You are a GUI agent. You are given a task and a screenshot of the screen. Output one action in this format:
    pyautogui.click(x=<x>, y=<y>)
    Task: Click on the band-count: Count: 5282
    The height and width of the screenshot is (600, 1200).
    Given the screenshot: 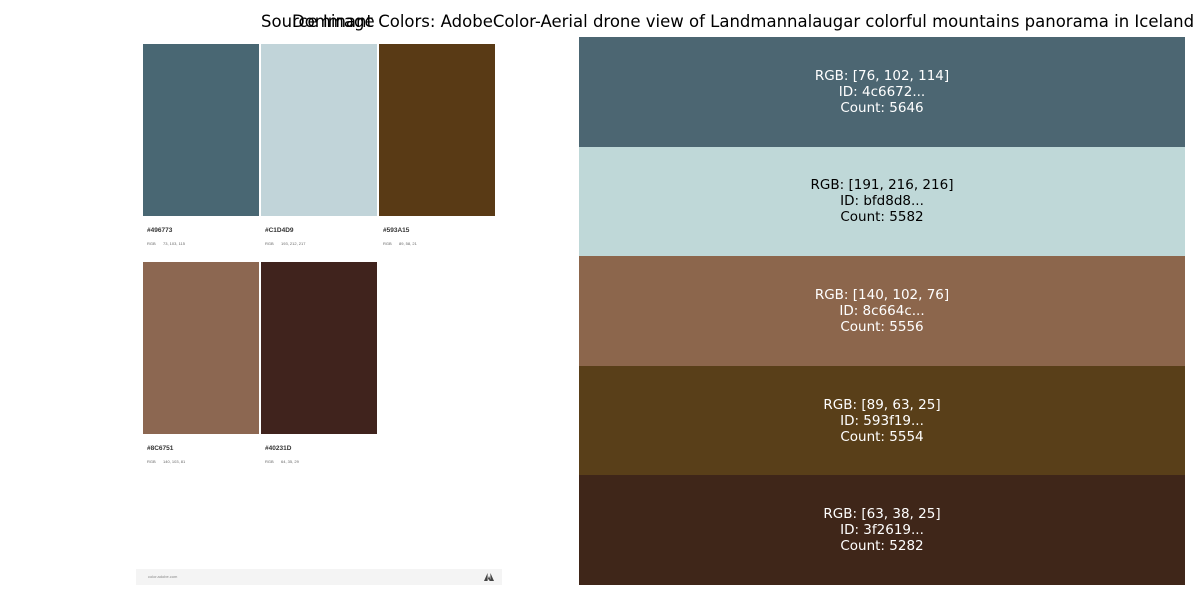 What is the action you would take?
    pyautogui.click(x=882, y=546)
    